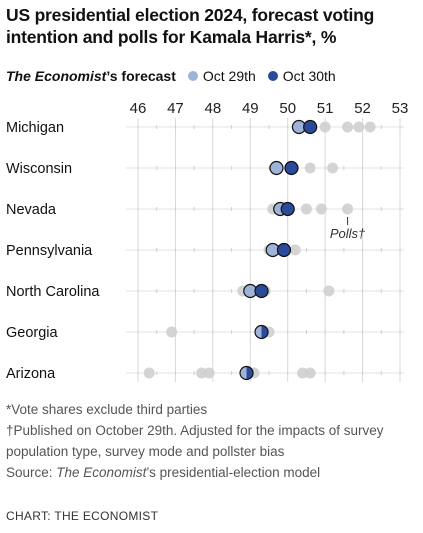 The width and height of the screenshot is (423, 533). Describe the element at coordinates (82, 516) in the screenshot. I see `chart-credit: CHART: THE ECONOMIST` at that location.